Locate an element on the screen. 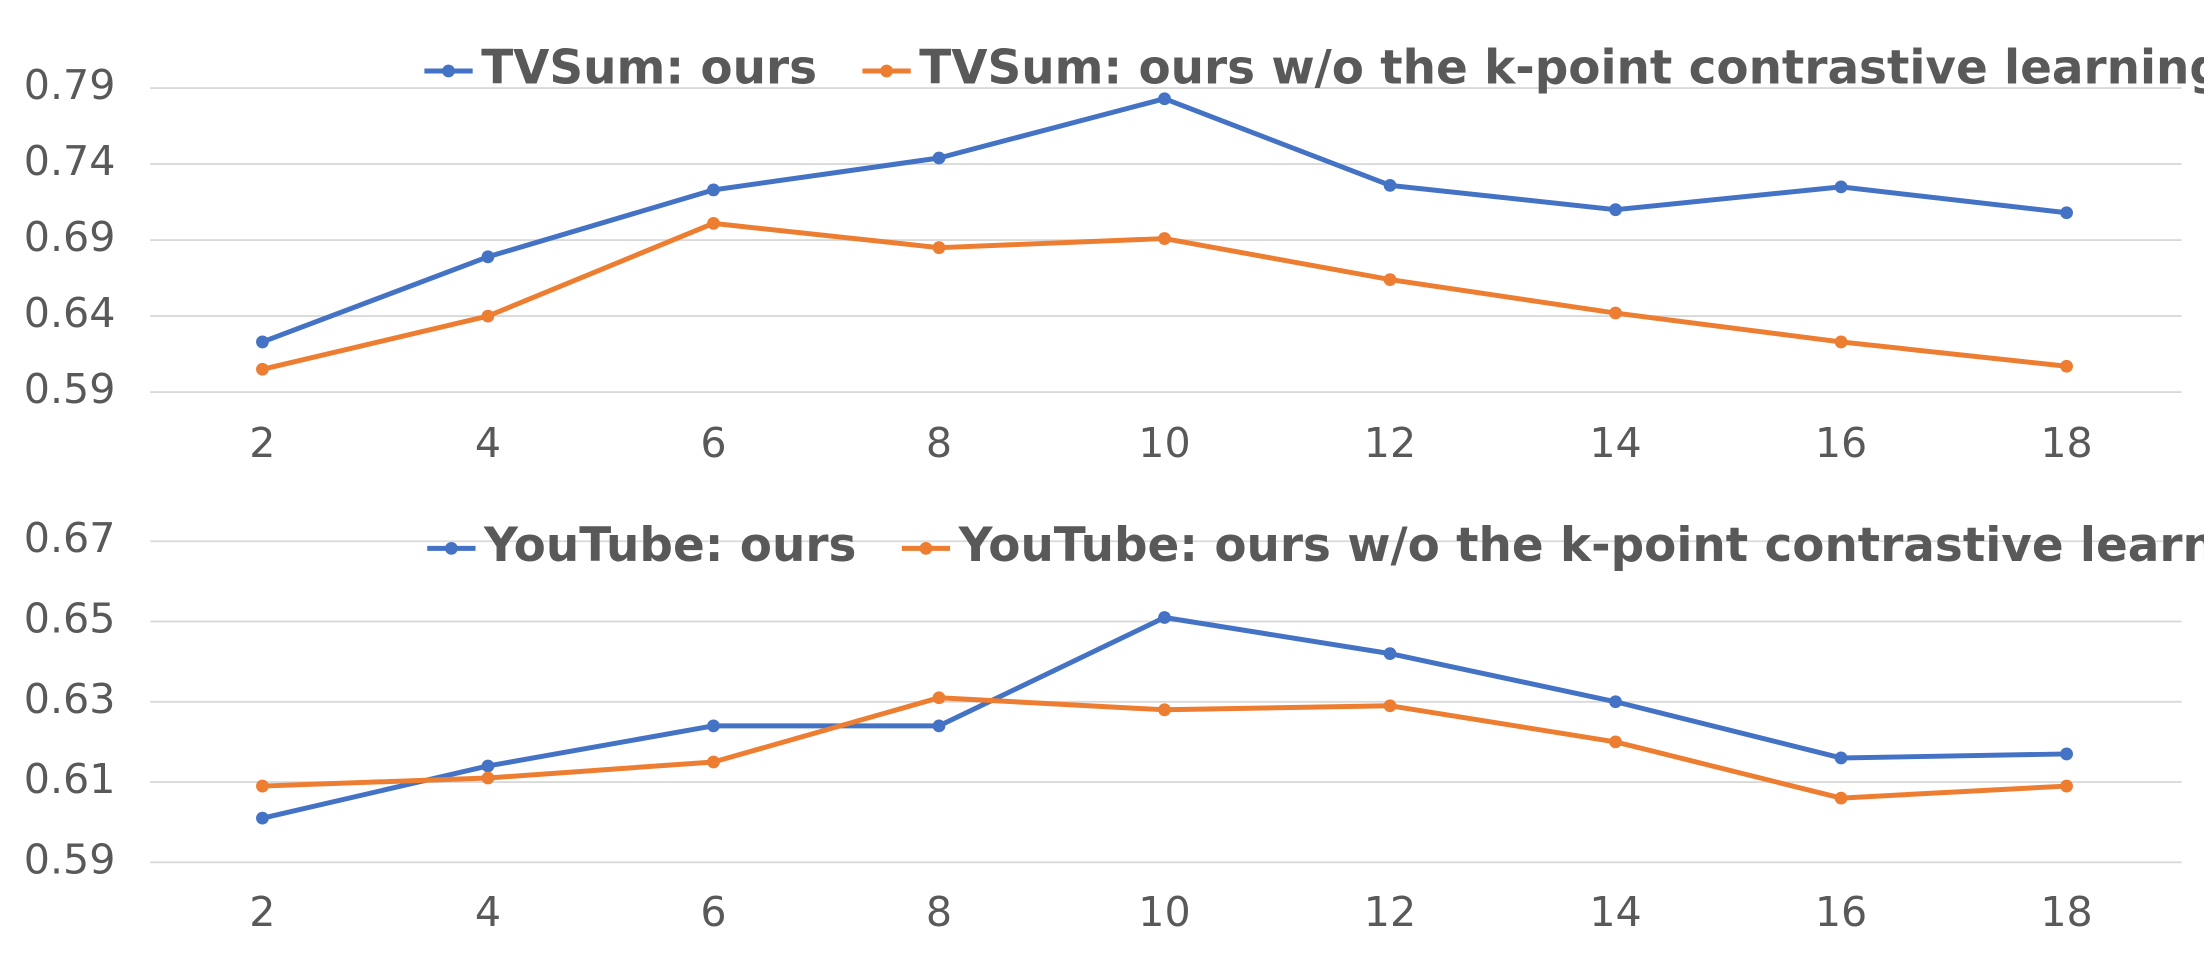  y-tick-label: 0.69 is located at coordinates (70, 237).